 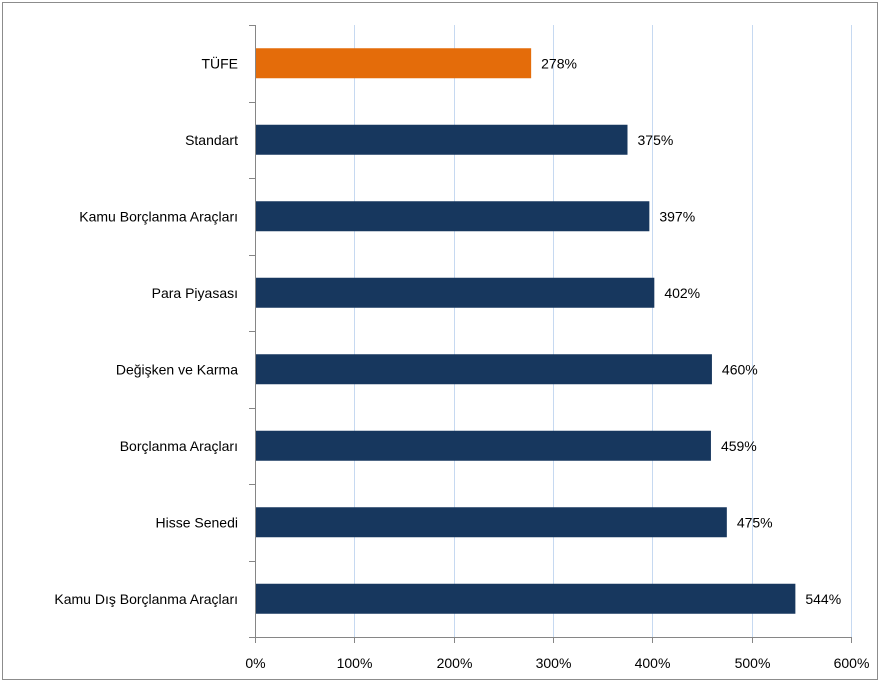 I want to click on category-label: Kamu Borçlanma Araçları, so click(x=158, y=216).